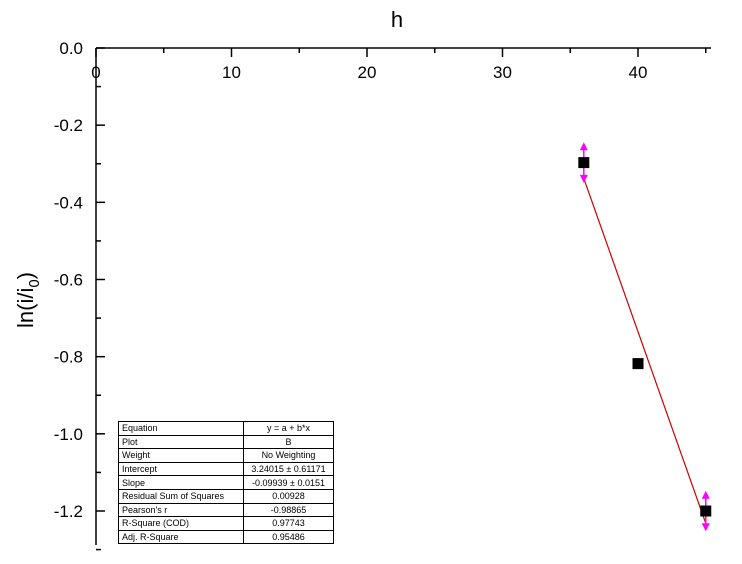  Describe the element at coordinates (397, 19) in the screenshot. I see `x-axis-title: h` at that location.